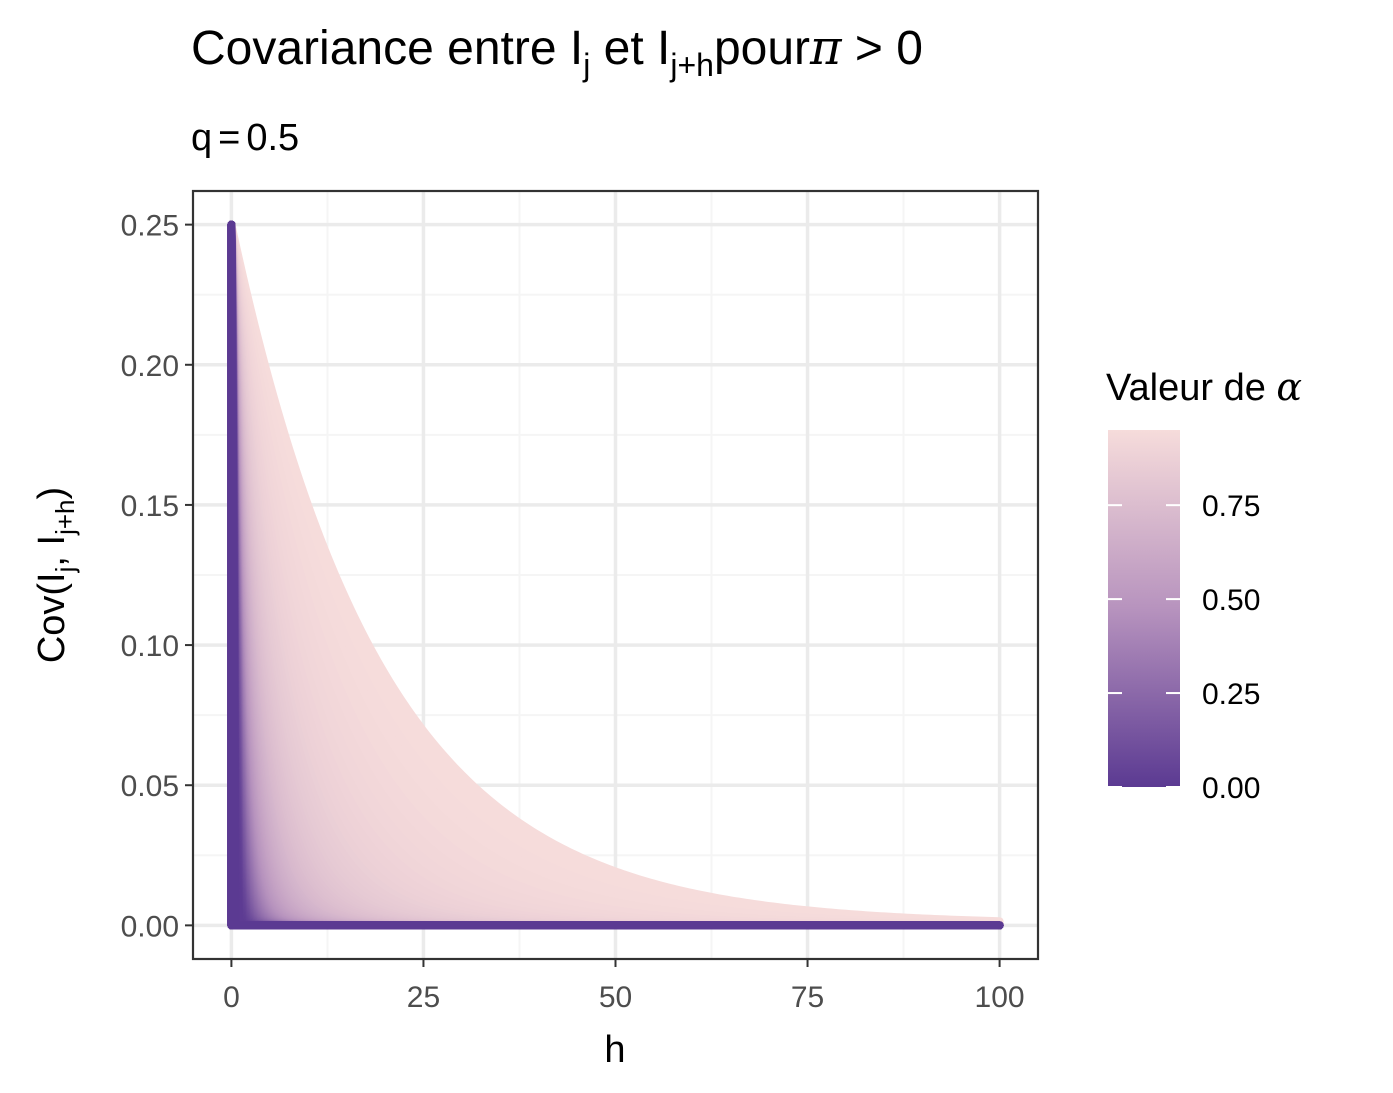  I want to click on legend-title: Valeur de α, so click(1204, 387).